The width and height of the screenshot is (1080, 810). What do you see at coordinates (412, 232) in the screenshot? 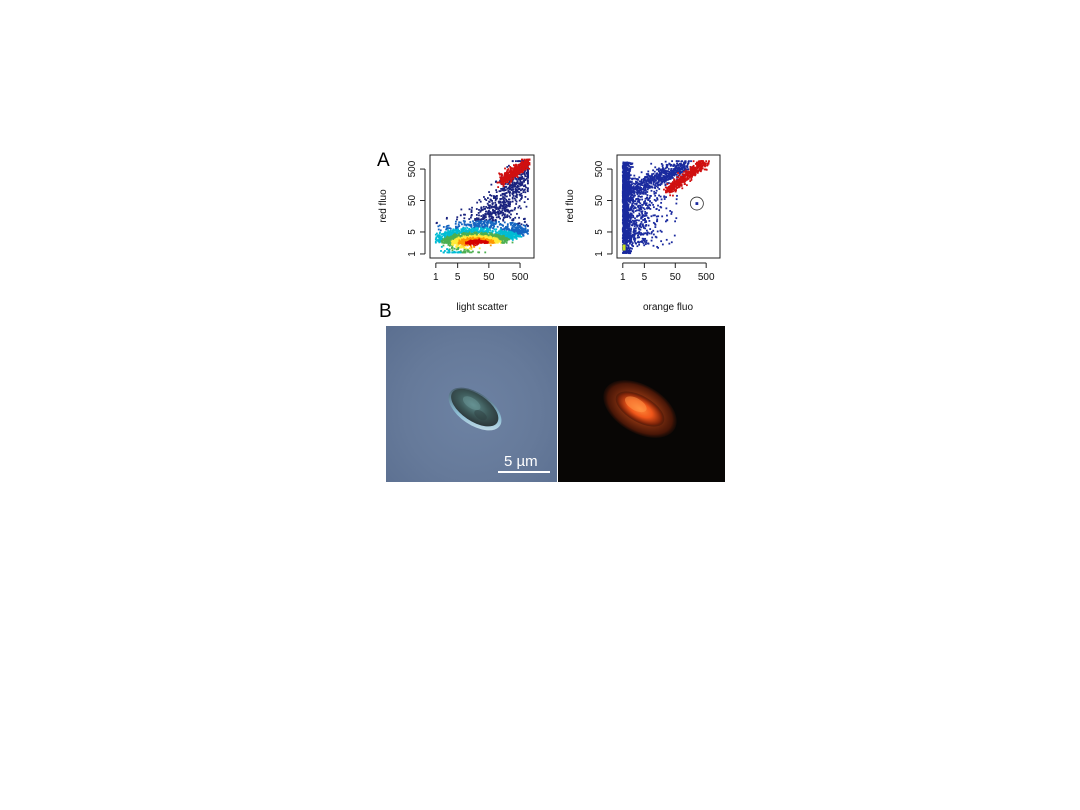
I see `y-tick-label: 5` at bounding box center [412, 232].